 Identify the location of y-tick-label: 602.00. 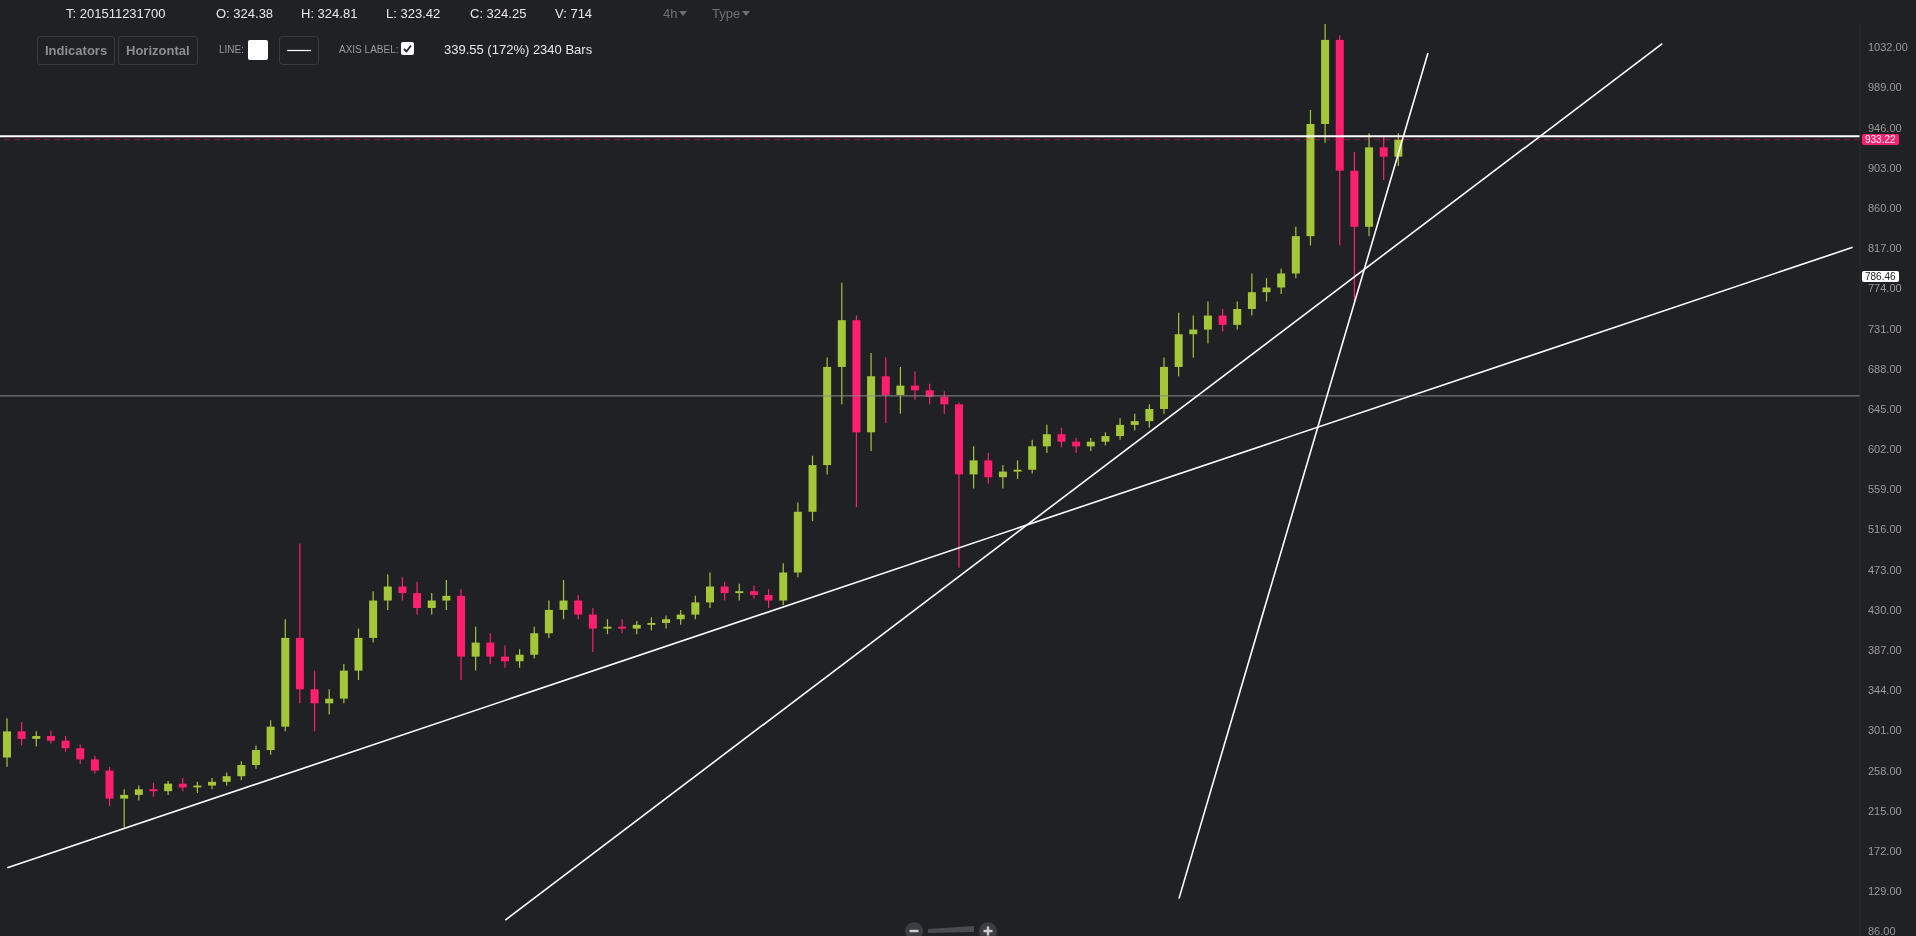
(1885, 449).